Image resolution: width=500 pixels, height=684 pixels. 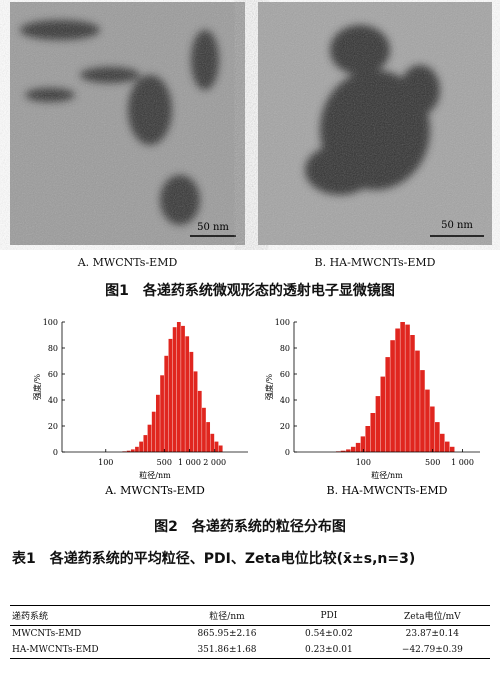 I want to click on cell: 23.87±0.14, so click(x=432, y=634).